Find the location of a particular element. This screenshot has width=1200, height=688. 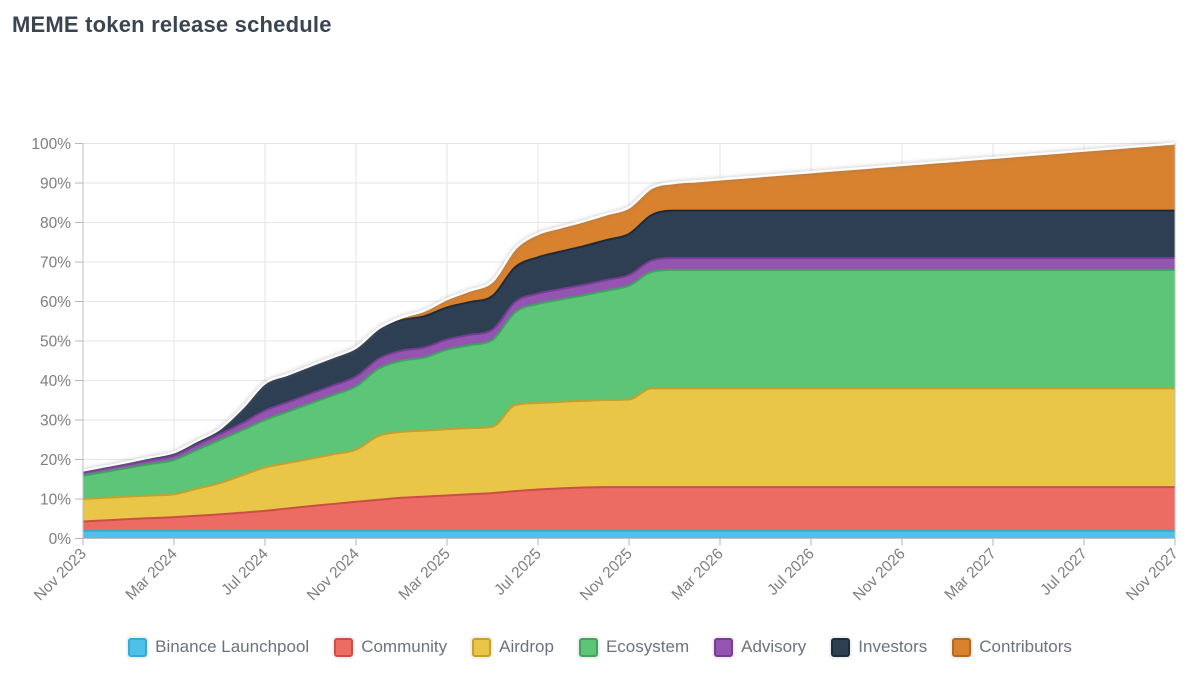

y-tick-label: 50% is located at coordinates (55, 342).